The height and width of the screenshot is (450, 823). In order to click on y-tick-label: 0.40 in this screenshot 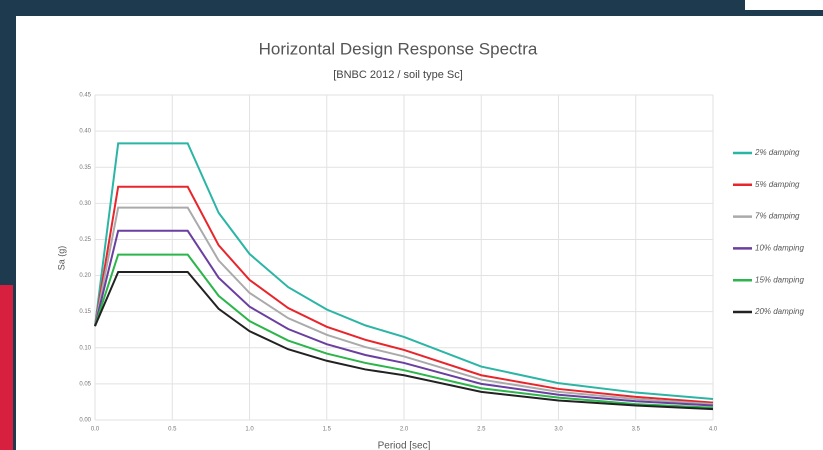, I will do `click(85, 132)`.